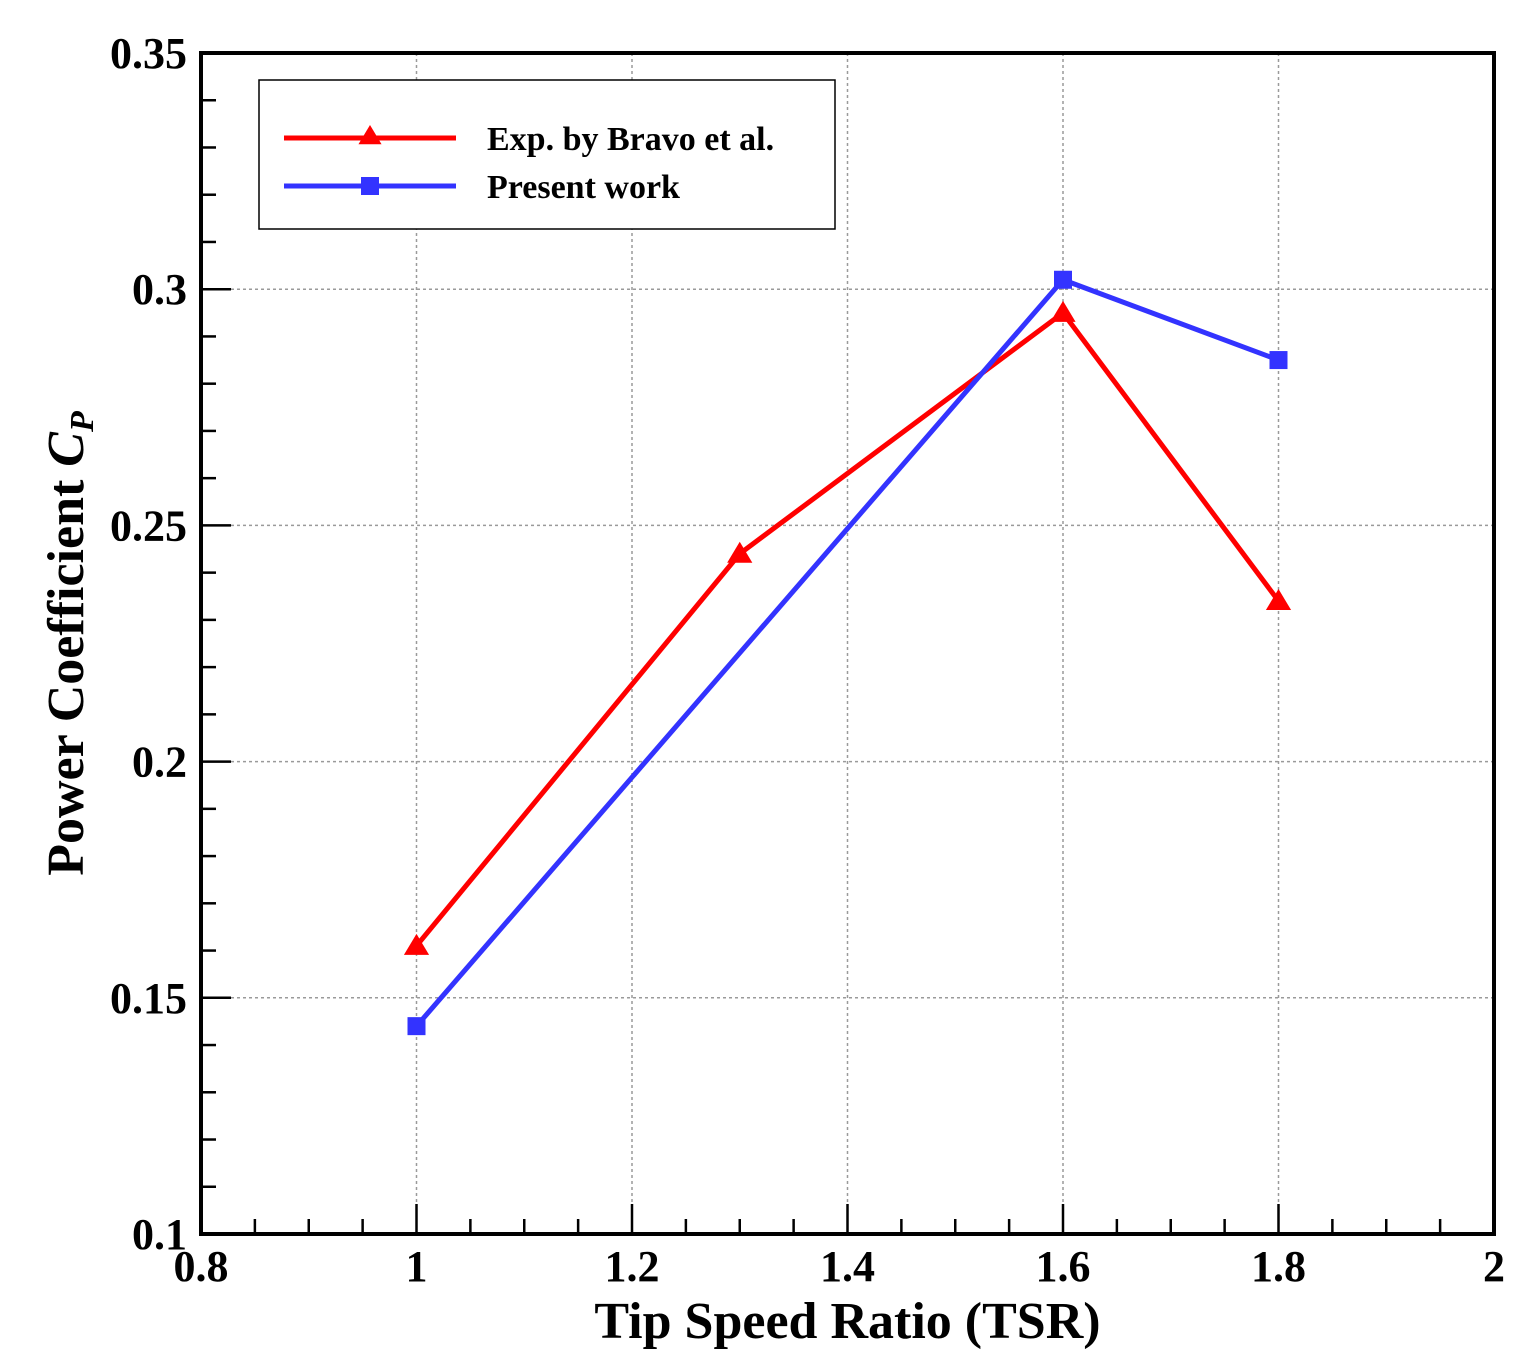 The height and width of the screenshot is (1372, 1526). I want to click on legend-marker-triangle, so click(370, 135).